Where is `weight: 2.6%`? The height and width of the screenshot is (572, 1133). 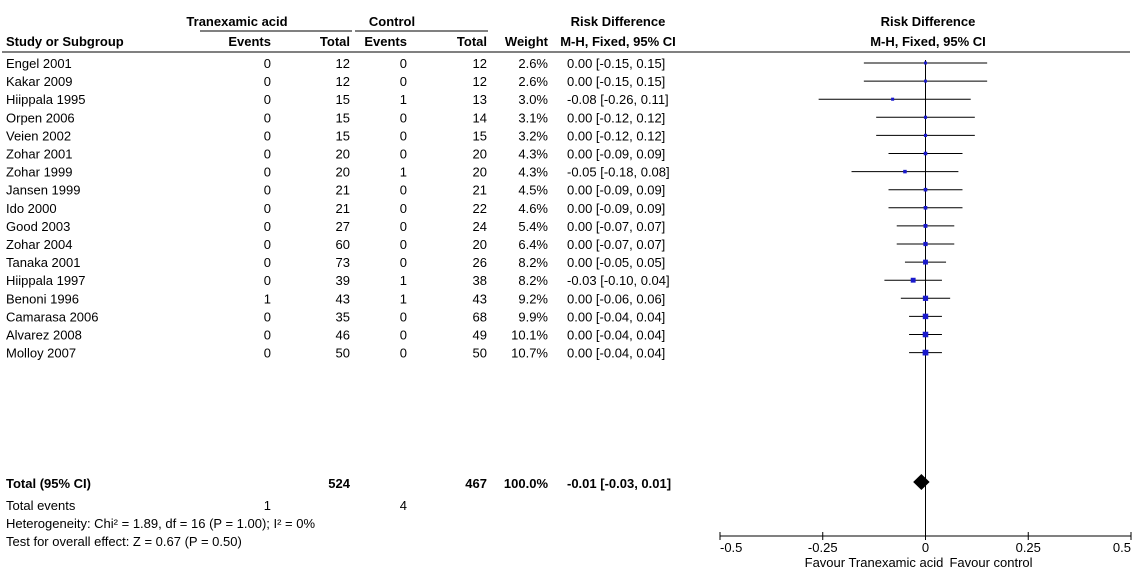
weight: 2.6% is located at coordinates (533, 63).